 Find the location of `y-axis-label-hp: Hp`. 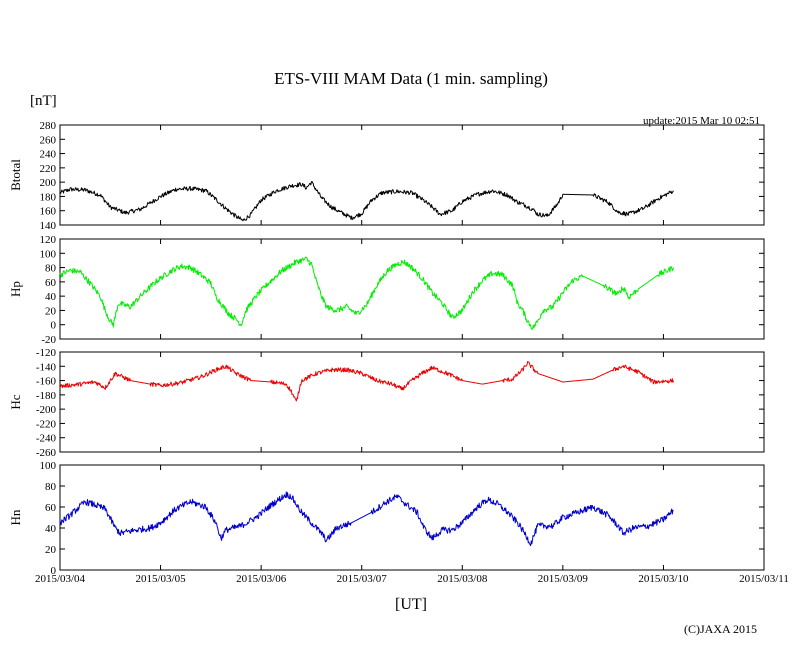

y-axis-label-hp: Hp is located at coordinates (15, 289).